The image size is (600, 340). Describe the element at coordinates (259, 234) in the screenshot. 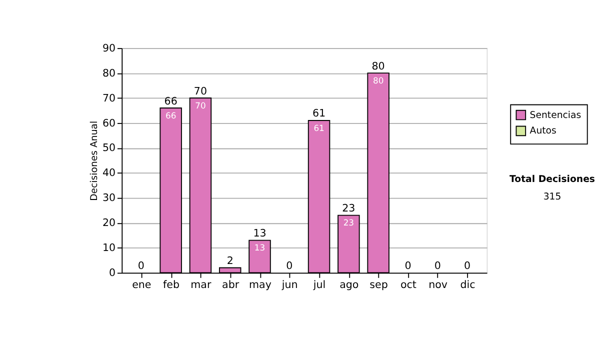

I see `total-label: 13` at that location.